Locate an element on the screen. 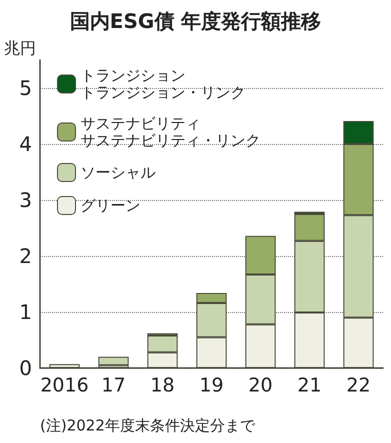 The height and width of the screenshot is (443, 391). chart-title: 国内ESG債 年度発行額推移 is located at coordinates (196, 21).